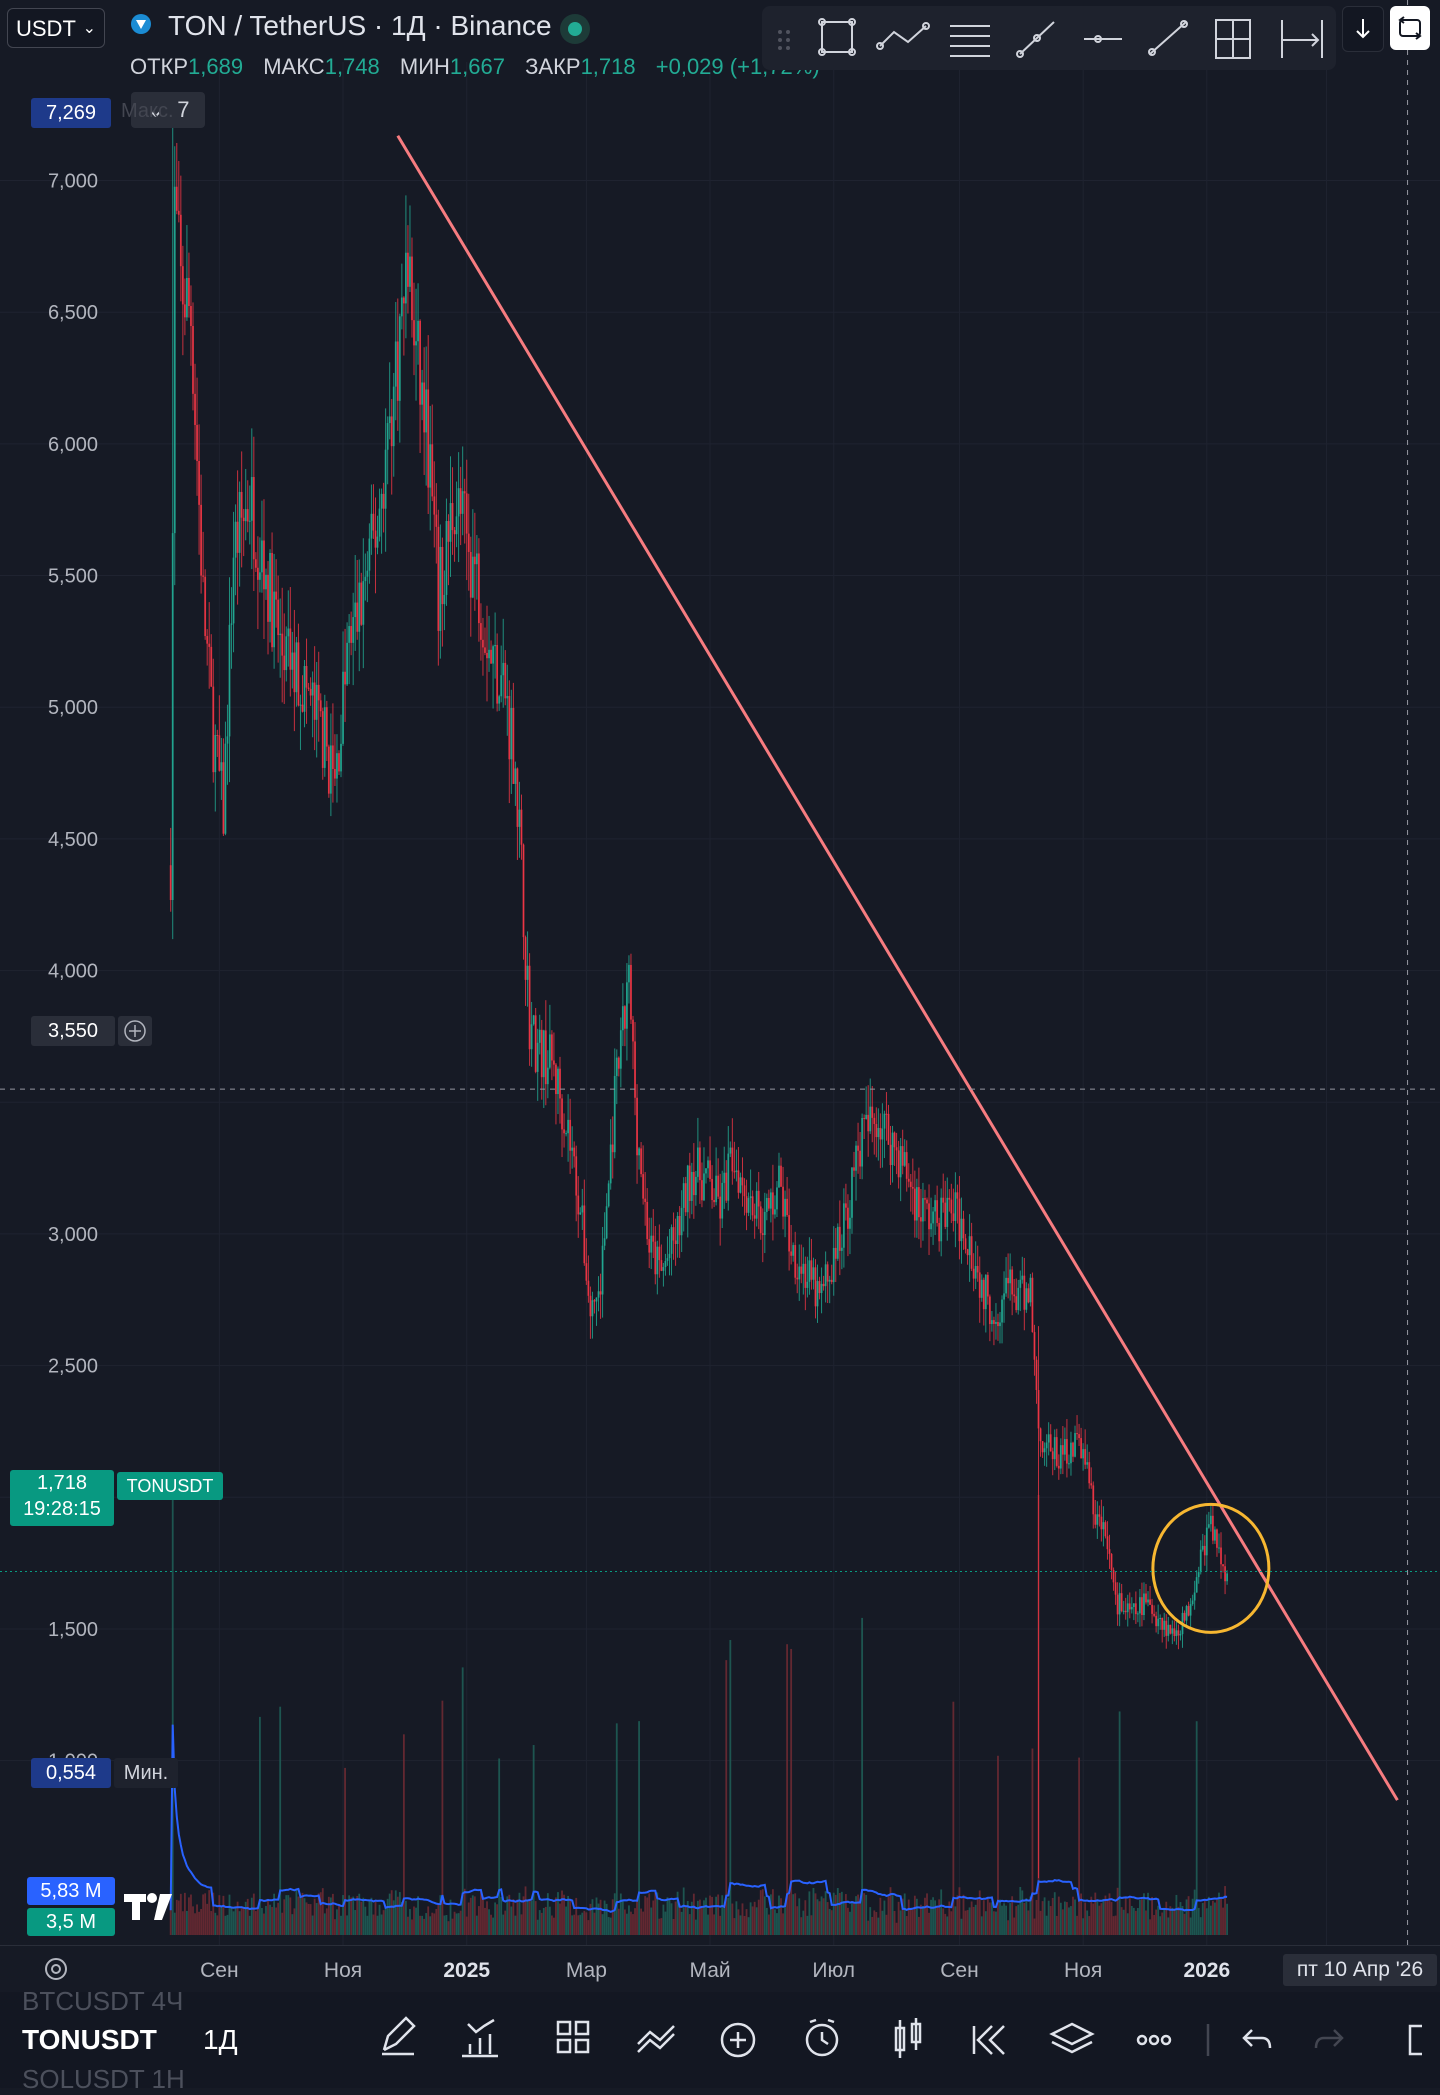 The height and width of the screenshot is (2095, 1440). What do you see at coordinates (903, 36) in the screenshot?
I see `path-icon` at bounding box center [903, 36].